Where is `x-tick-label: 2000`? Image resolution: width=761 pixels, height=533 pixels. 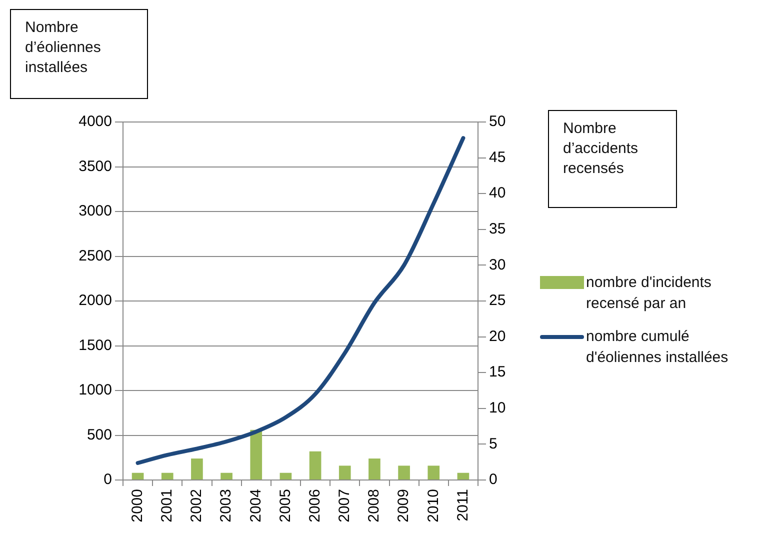
x-tick-label: 2000 is located at coordinates (137, 505).